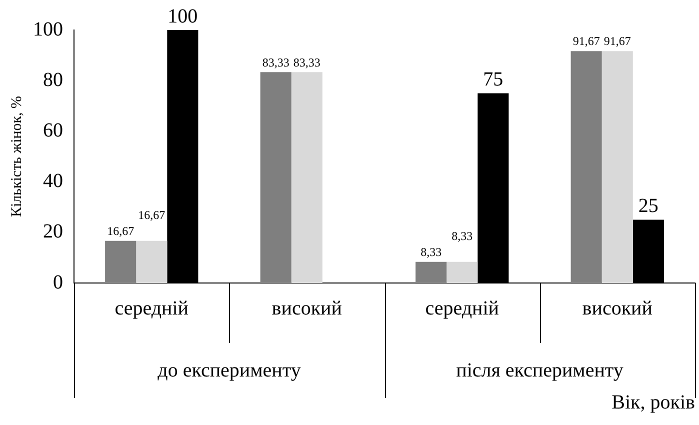  Describe the element at coordinates (53, 130) in the screenshot. I see `y-tick-label: 60` at that location.